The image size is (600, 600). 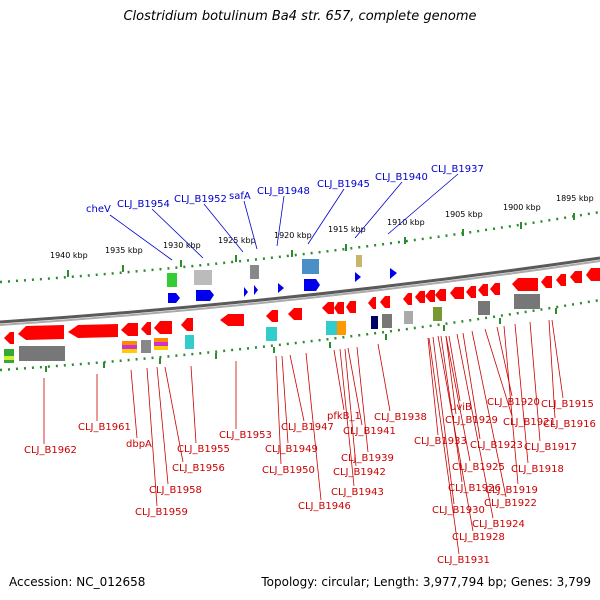 What do you see at coordinates (471, 420) in the screenshot?
I see `reverse-gene-label: CLJ_B1929` at bounding box center [471, 420].